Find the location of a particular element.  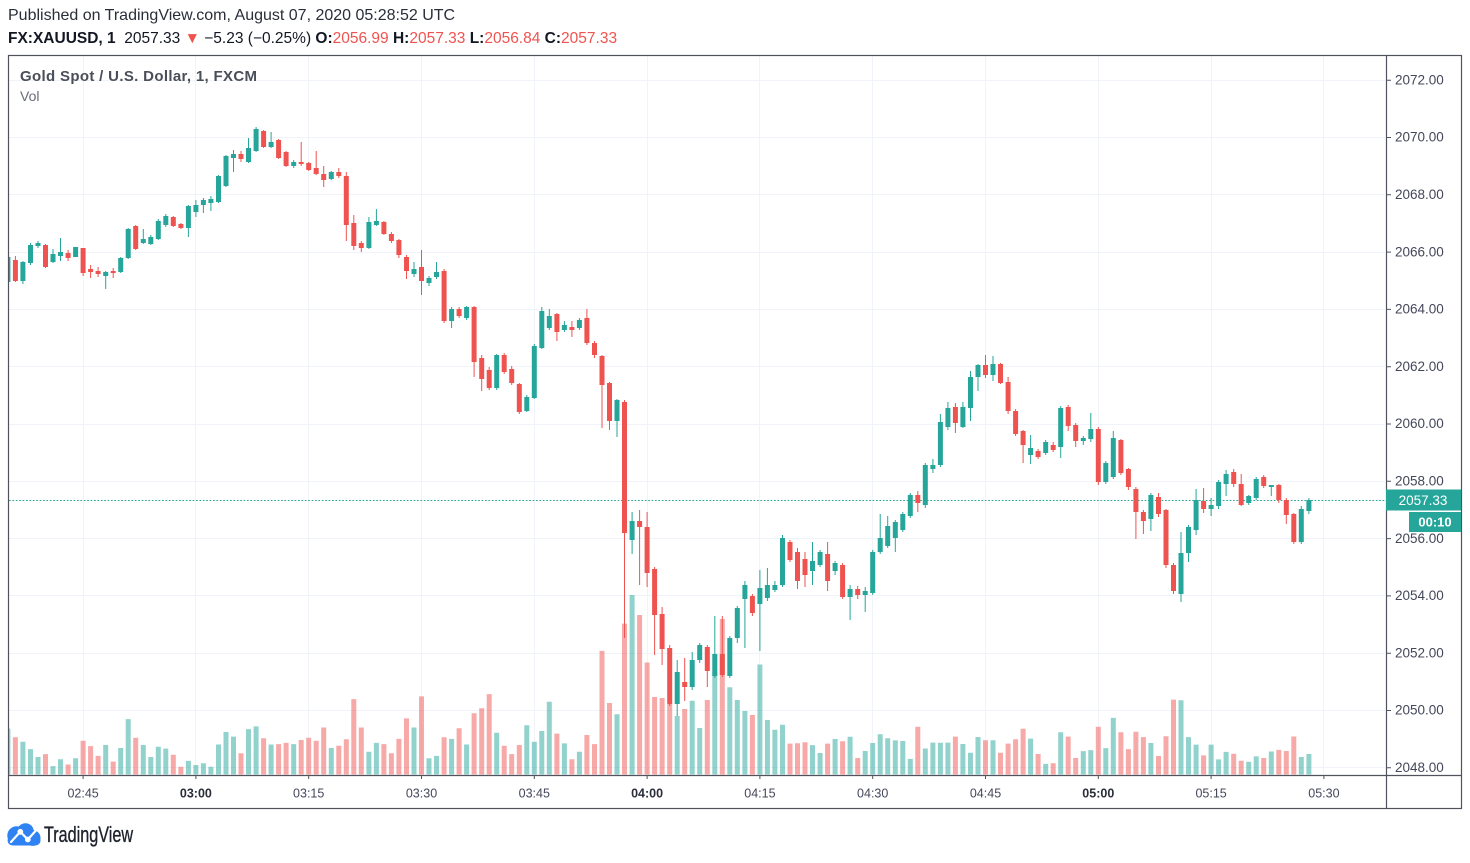

svg-text: 05:00 is located at coordinates (1098, 794).